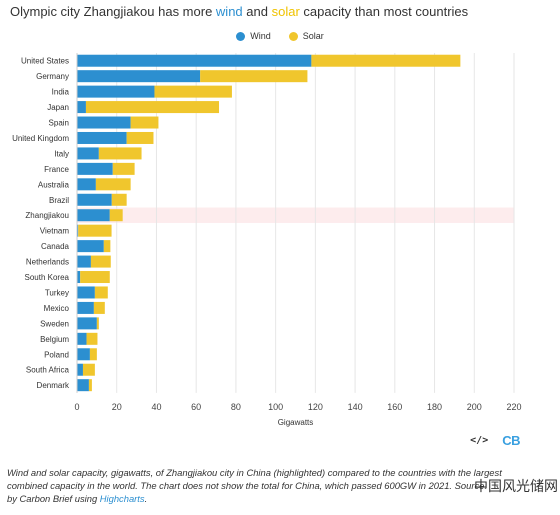 The image size is (560, 515). Describe the element at coordinates (87, 323) in the screenshot. I see `bar-wind-sweden` at that location.